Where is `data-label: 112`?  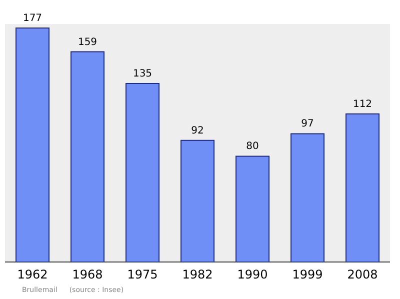 data-label: 112 is located at coordinates (362, 104).